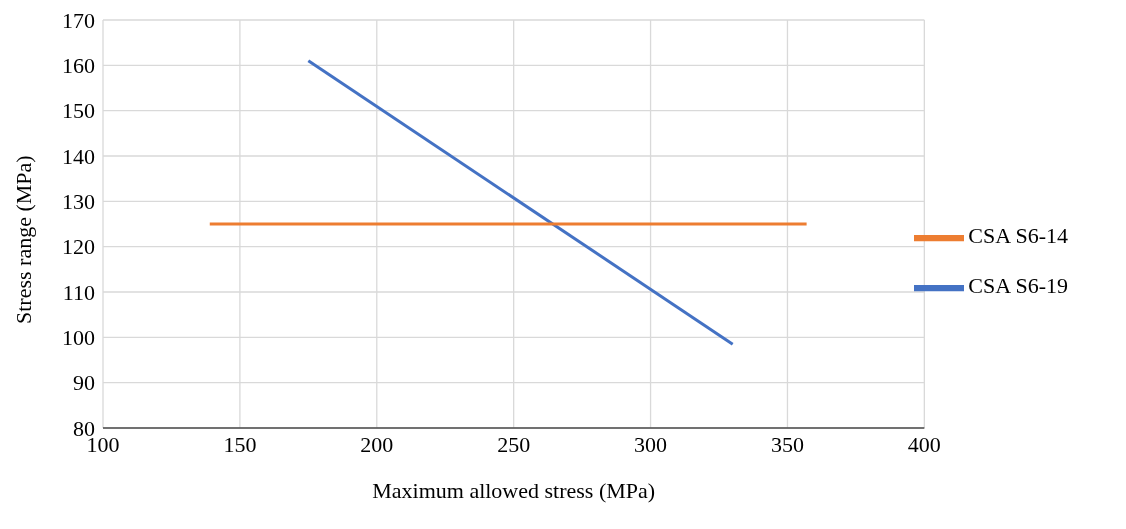 This screenshot has width=1126, height=529. What do you see at coordinates (78, 247) in the screenshot?
I see `y-tick-label: 120` at bounding box center [78, 247].